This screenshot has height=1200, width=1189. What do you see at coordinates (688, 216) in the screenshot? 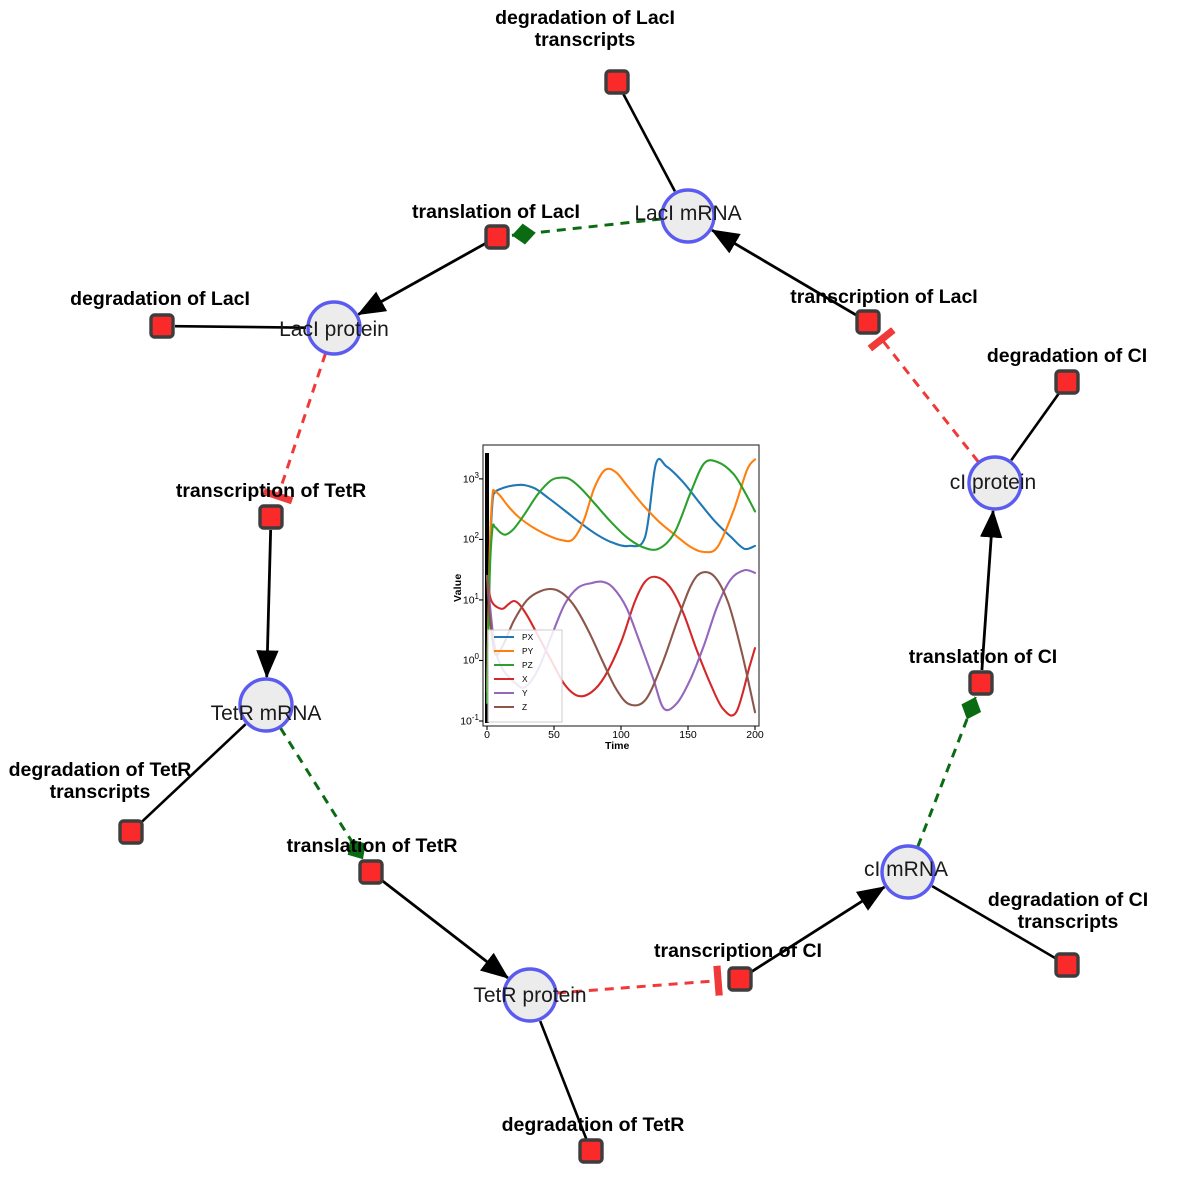
I see `species-node-laci_mrna` at bounding box center [688, 216].